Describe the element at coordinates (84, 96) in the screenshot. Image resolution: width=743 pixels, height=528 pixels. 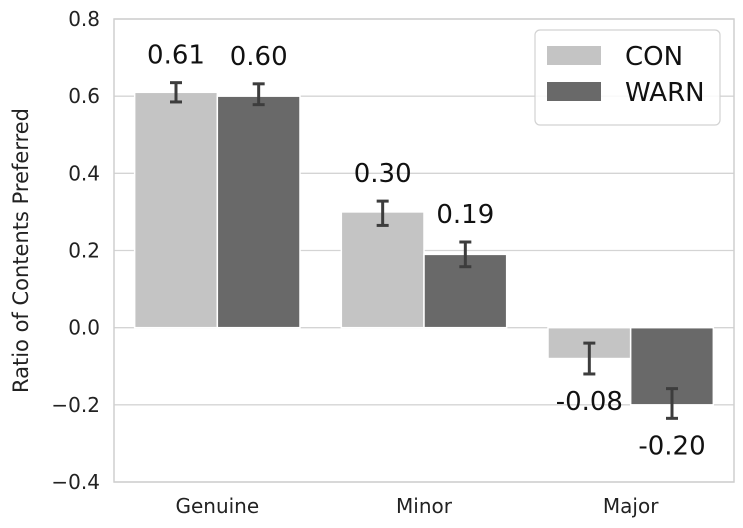
I see `y-tick-label: 0.6` at that location.